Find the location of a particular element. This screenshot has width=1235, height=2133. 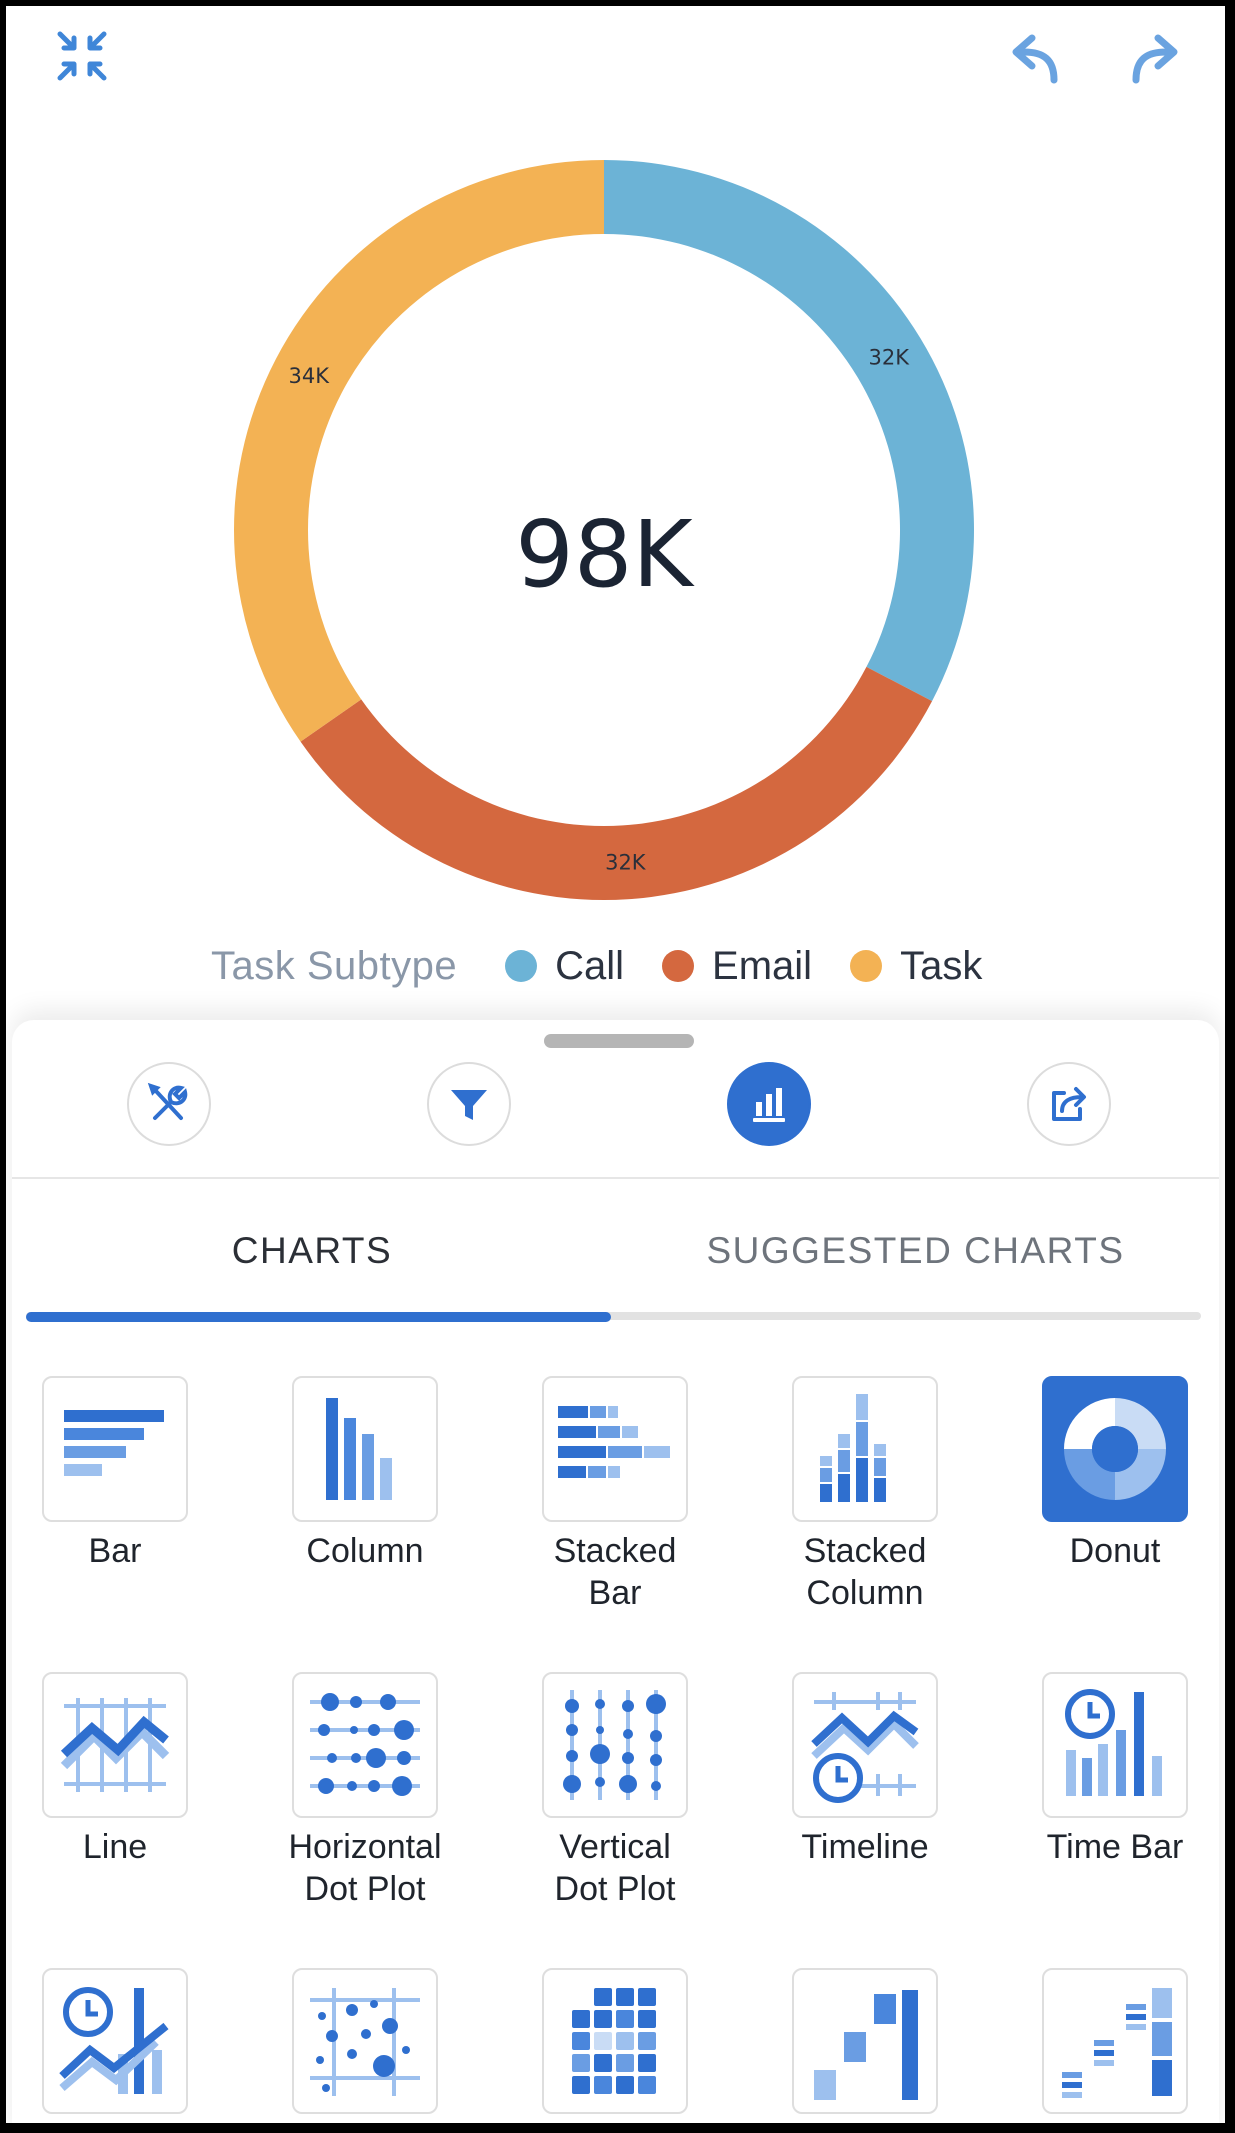

timeline-icon is located at coordinates (865, 1747).